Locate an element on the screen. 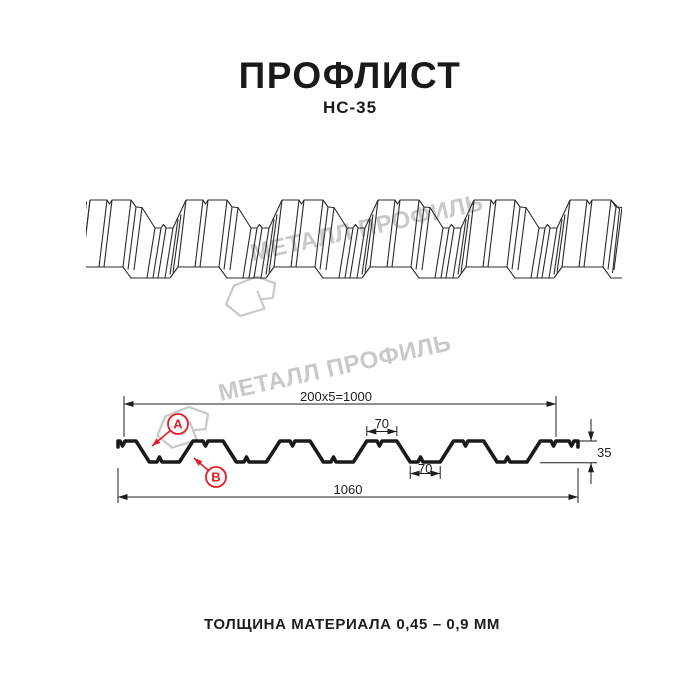 Image resolution: width=700 pixels, height=700 pixels. dimension-module-width is located at coordinates (340, 416).